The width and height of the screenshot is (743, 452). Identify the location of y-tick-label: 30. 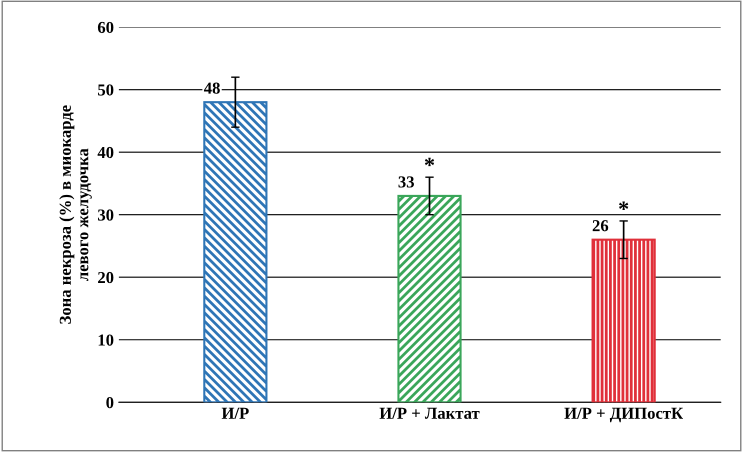
(106, 215).